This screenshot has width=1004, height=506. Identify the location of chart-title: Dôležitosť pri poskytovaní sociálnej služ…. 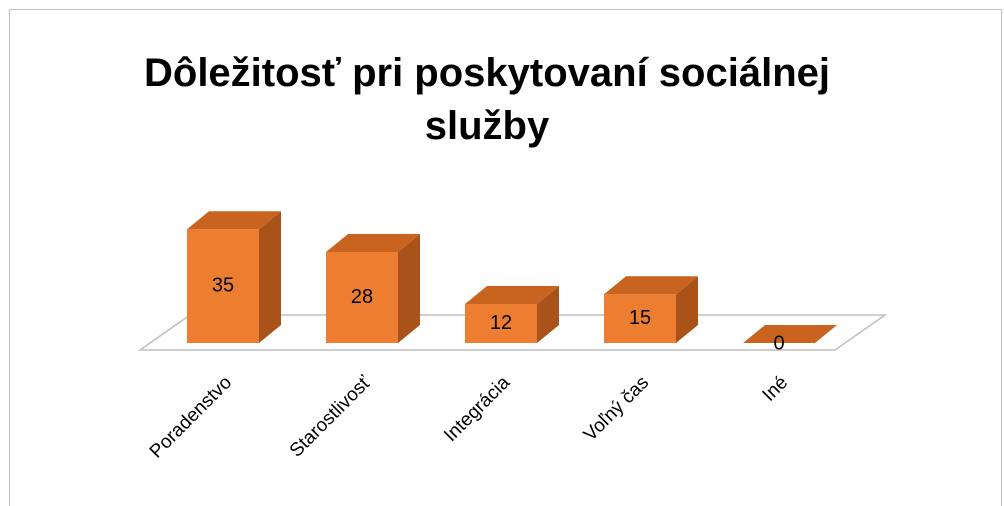
(487, 99).